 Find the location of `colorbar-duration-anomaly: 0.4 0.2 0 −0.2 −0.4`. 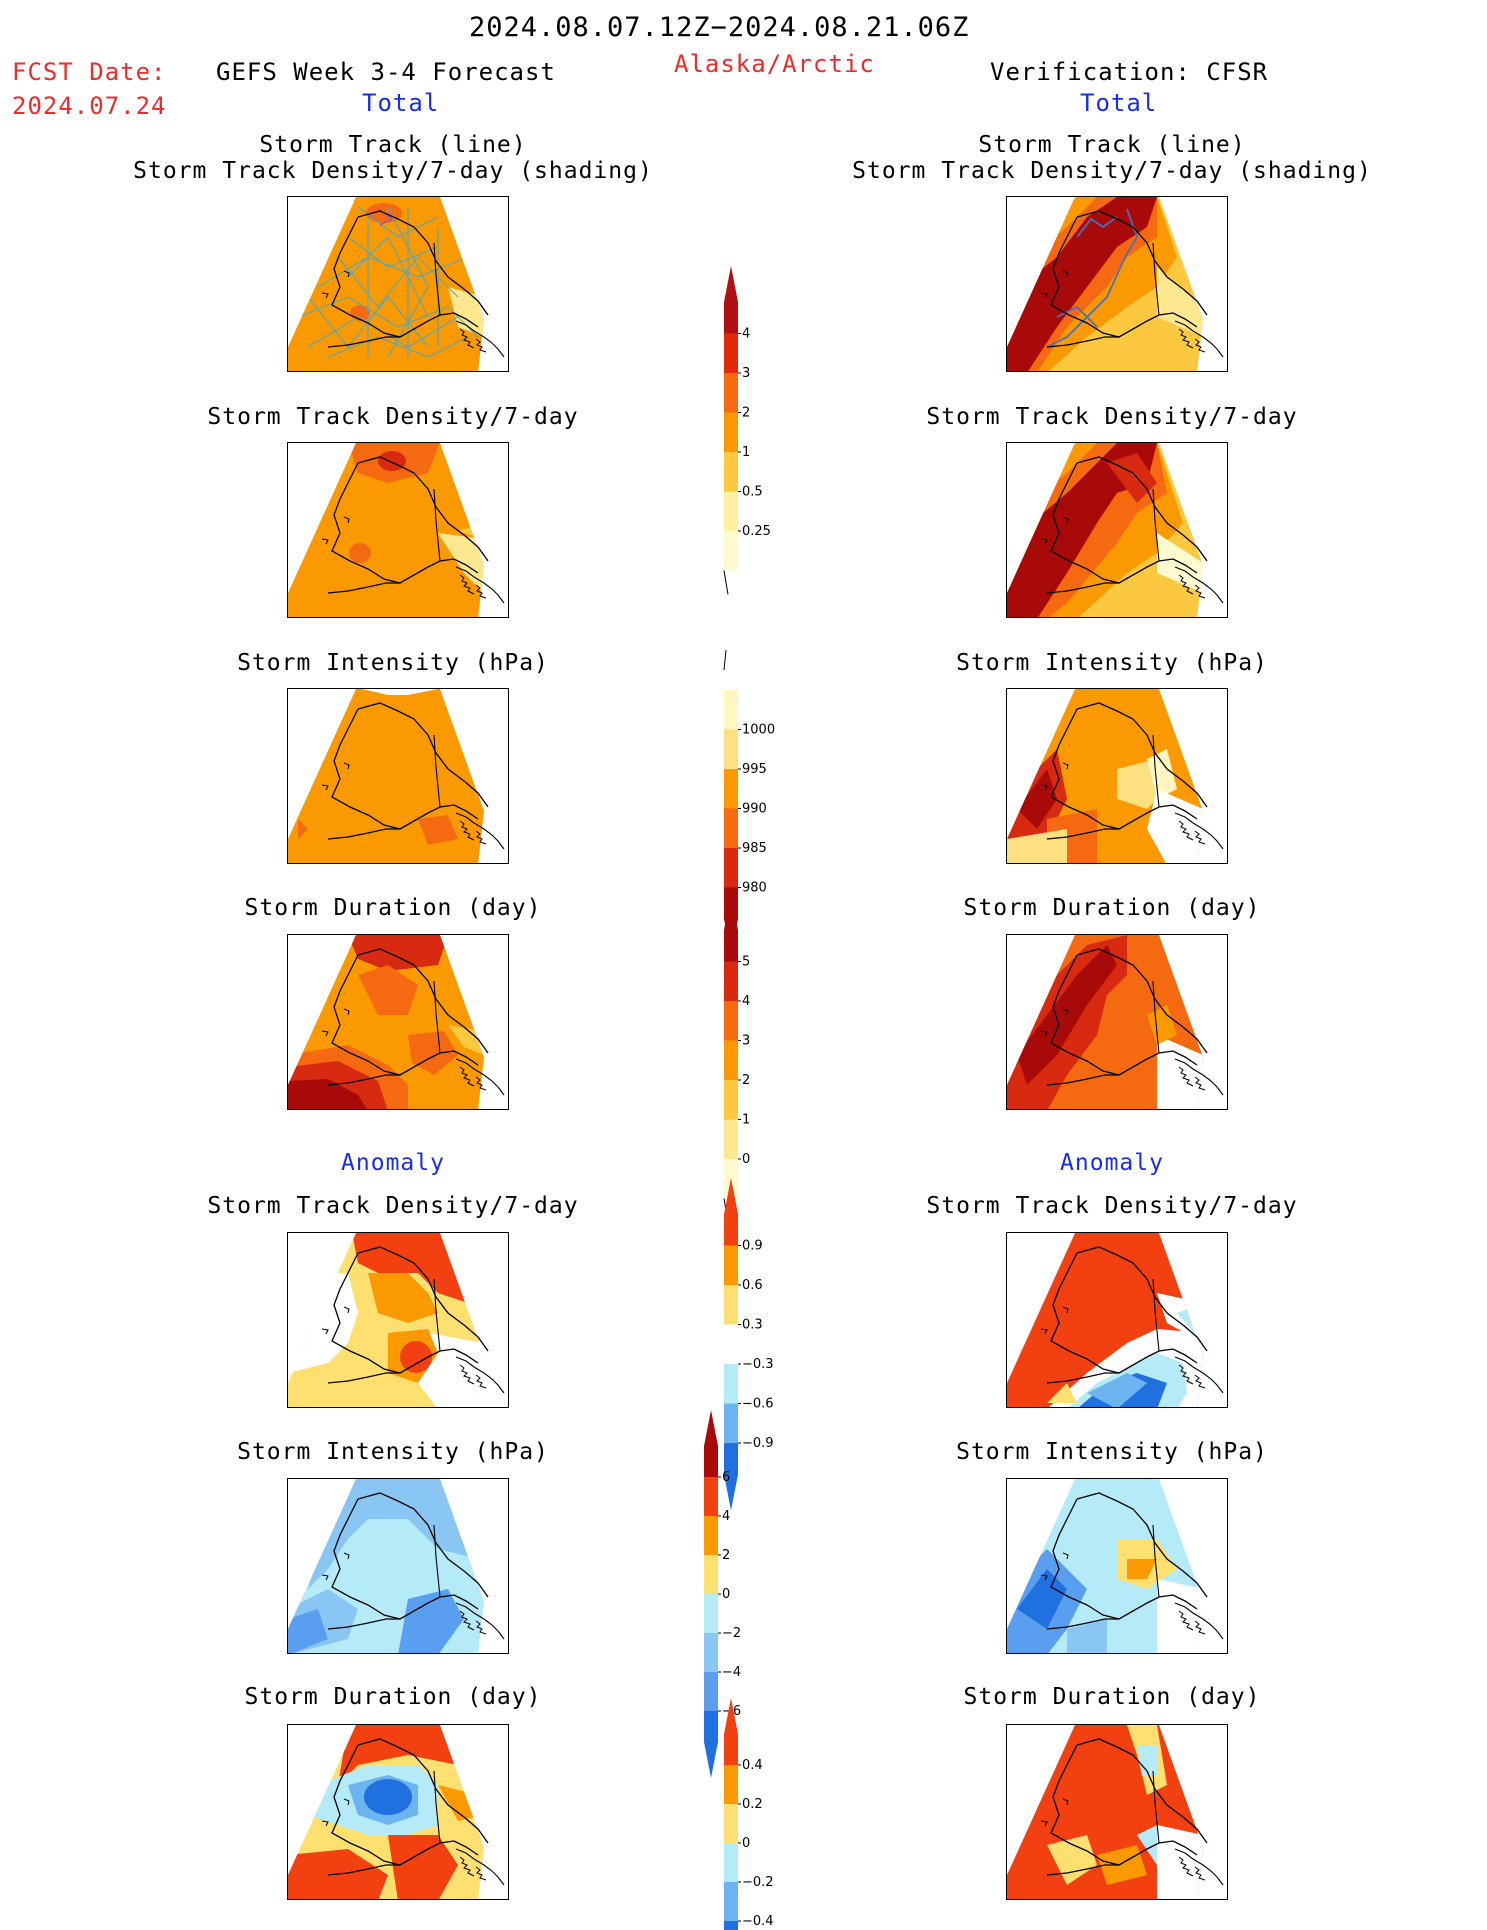

colorbar-duration-anomaly: 0.4 0.2 0 −0.2 −0.4 is located at coordinates (760, 1813).